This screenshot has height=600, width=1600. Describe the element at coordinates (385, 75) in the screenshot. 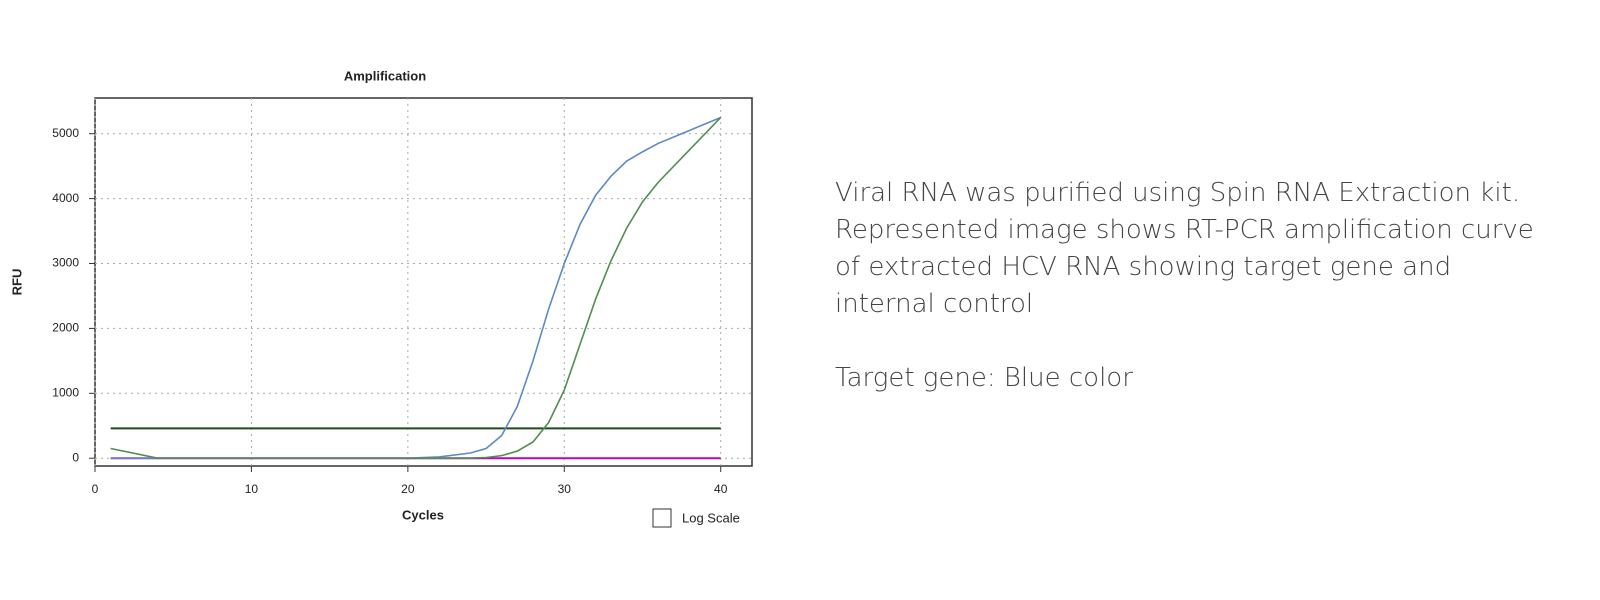

I see `chart-title: Amplification` at that location.